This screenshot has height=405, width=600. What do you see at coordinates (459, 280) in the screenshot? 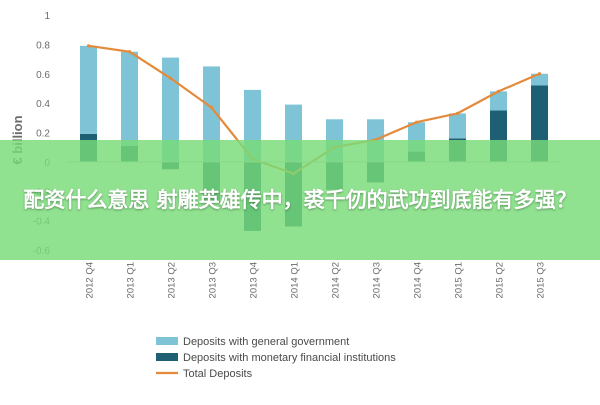
I see `x-tick-label: 2015 Q1` at bounding box center [459, 280].